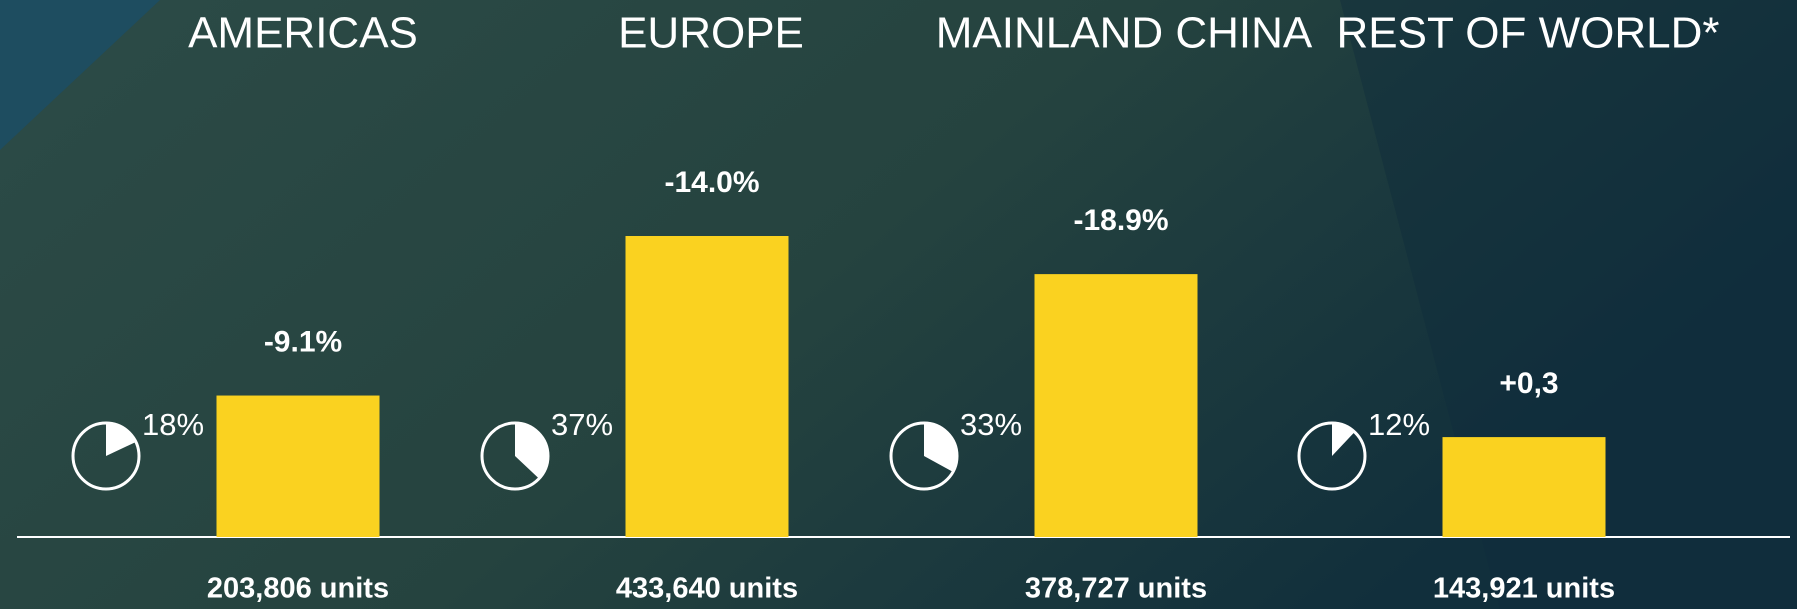 This screenshot has width=1797, height=609. What do you see at coordinates (582, 424) in the screenshot?
I see `share-label: 37%` at bounding box center [582, 424].